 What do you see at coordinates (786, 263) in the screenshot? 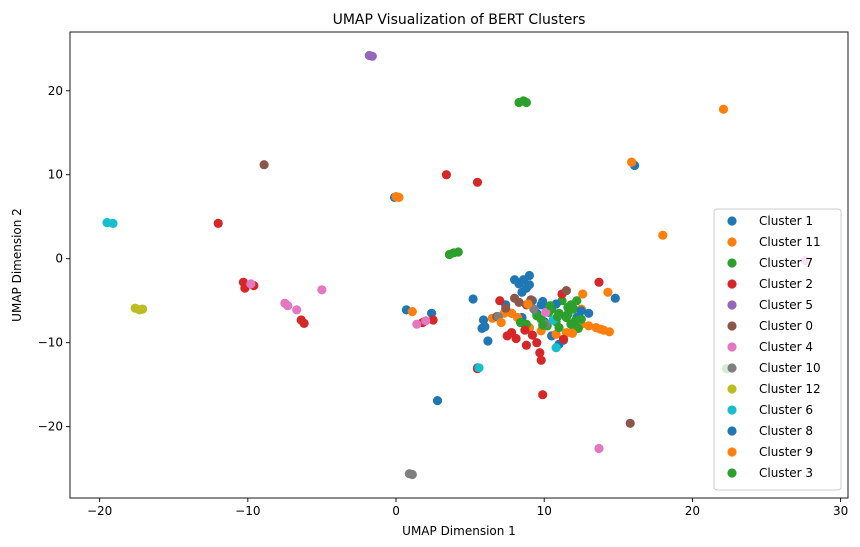
I see `legend-label: Cluster 7` at bounding box center [786, 263].